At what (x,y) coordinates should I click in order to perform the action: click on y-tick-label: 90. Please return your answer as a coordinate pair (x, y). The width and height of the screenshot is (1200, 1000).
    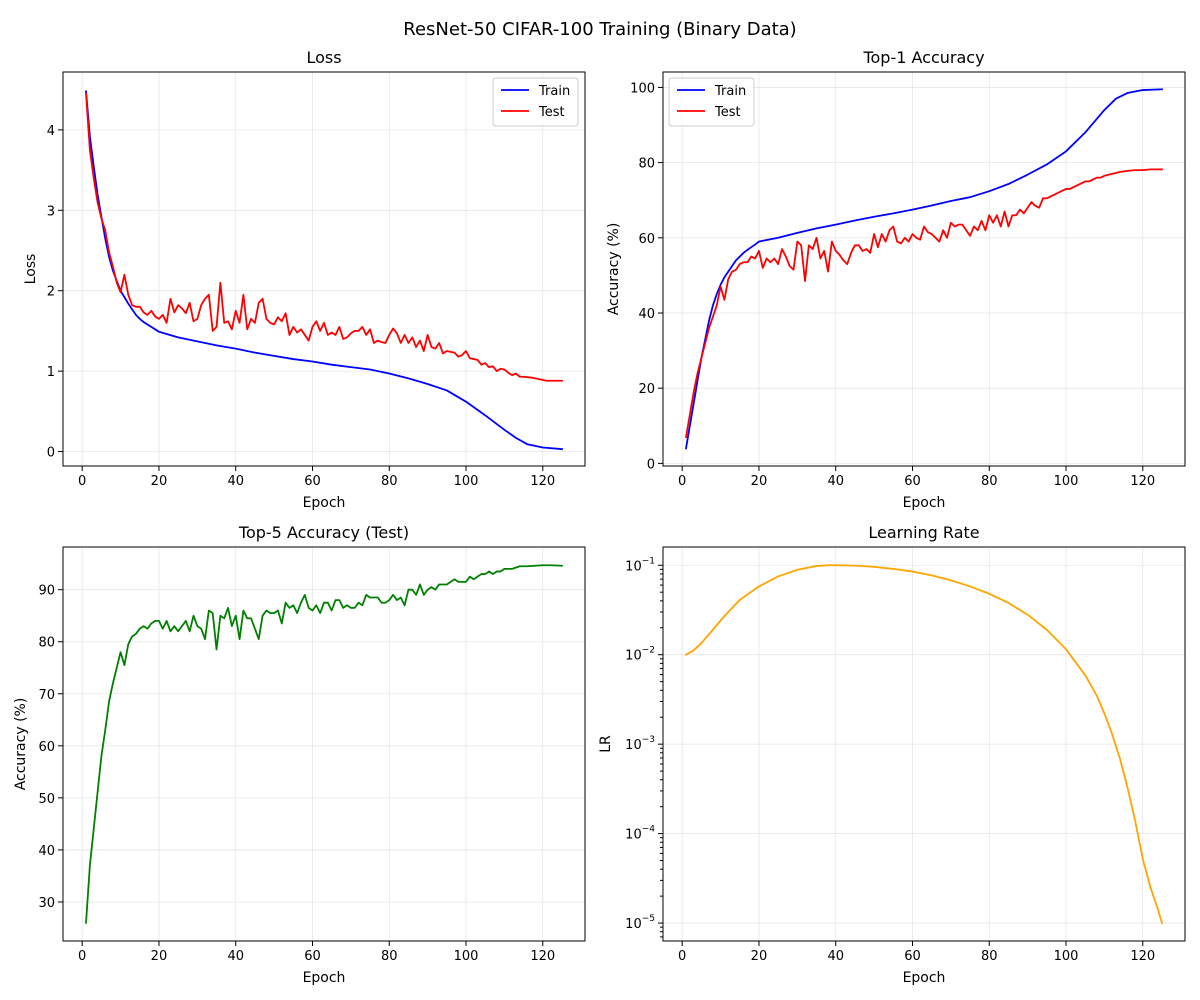
    Looking at the image, I should click on (46, 591).